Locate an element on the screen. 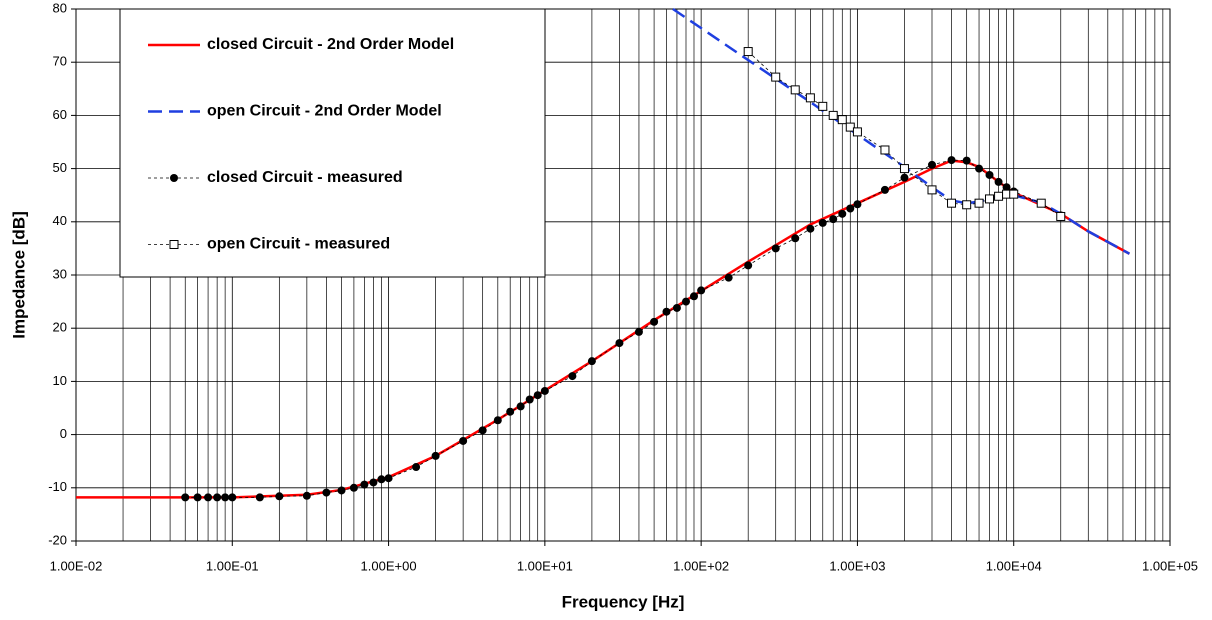 The height and width of the screenshot is (620, 1212). x-tick-label: 1.00E+00 is located at coordinates (389, 565).